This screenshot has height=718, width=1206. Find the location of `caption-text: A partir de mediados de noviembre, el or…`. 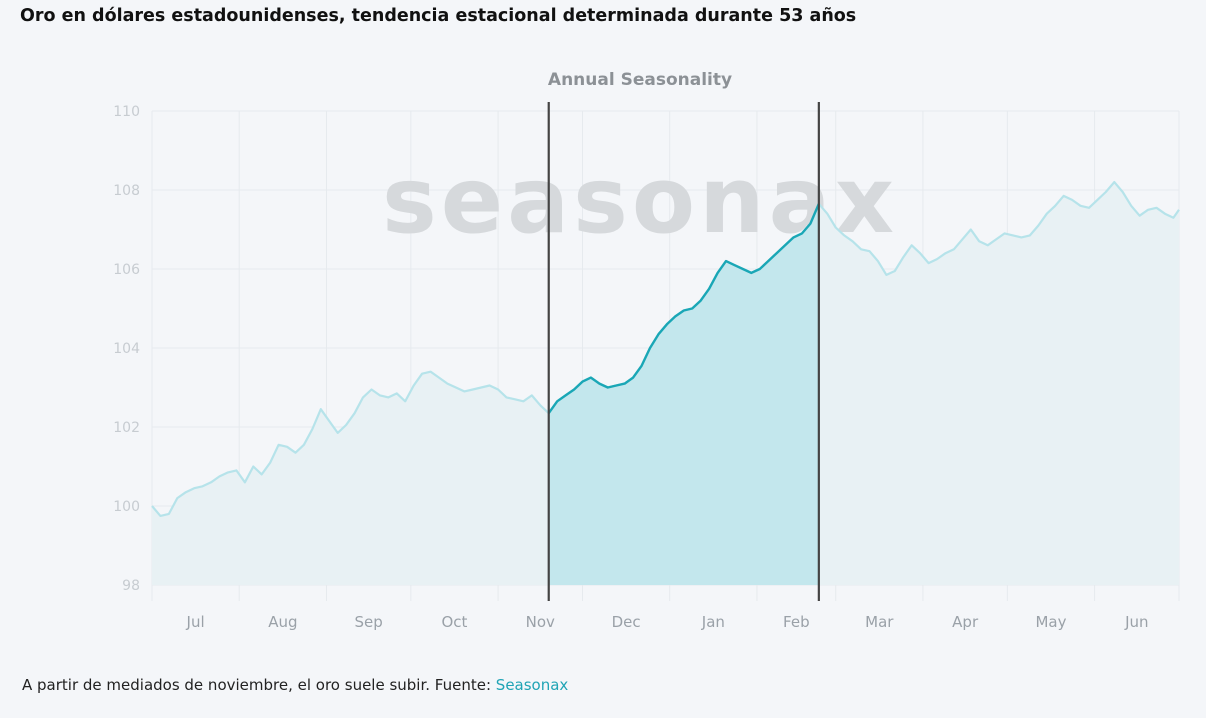

caption-text: A partir de mediados de noviembre, el or… is located at coordinates (259, 685).